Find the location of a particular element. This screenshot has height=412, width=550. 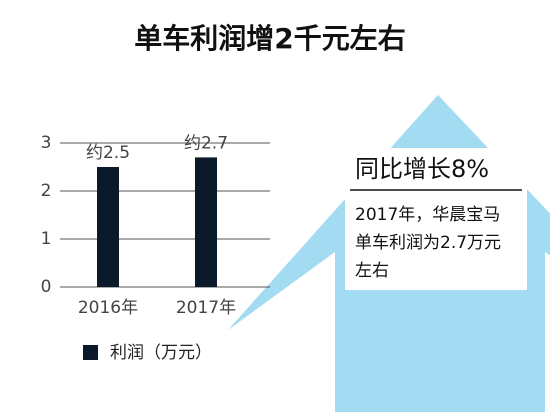

legend-swatch is located at coordinates (90, 352).